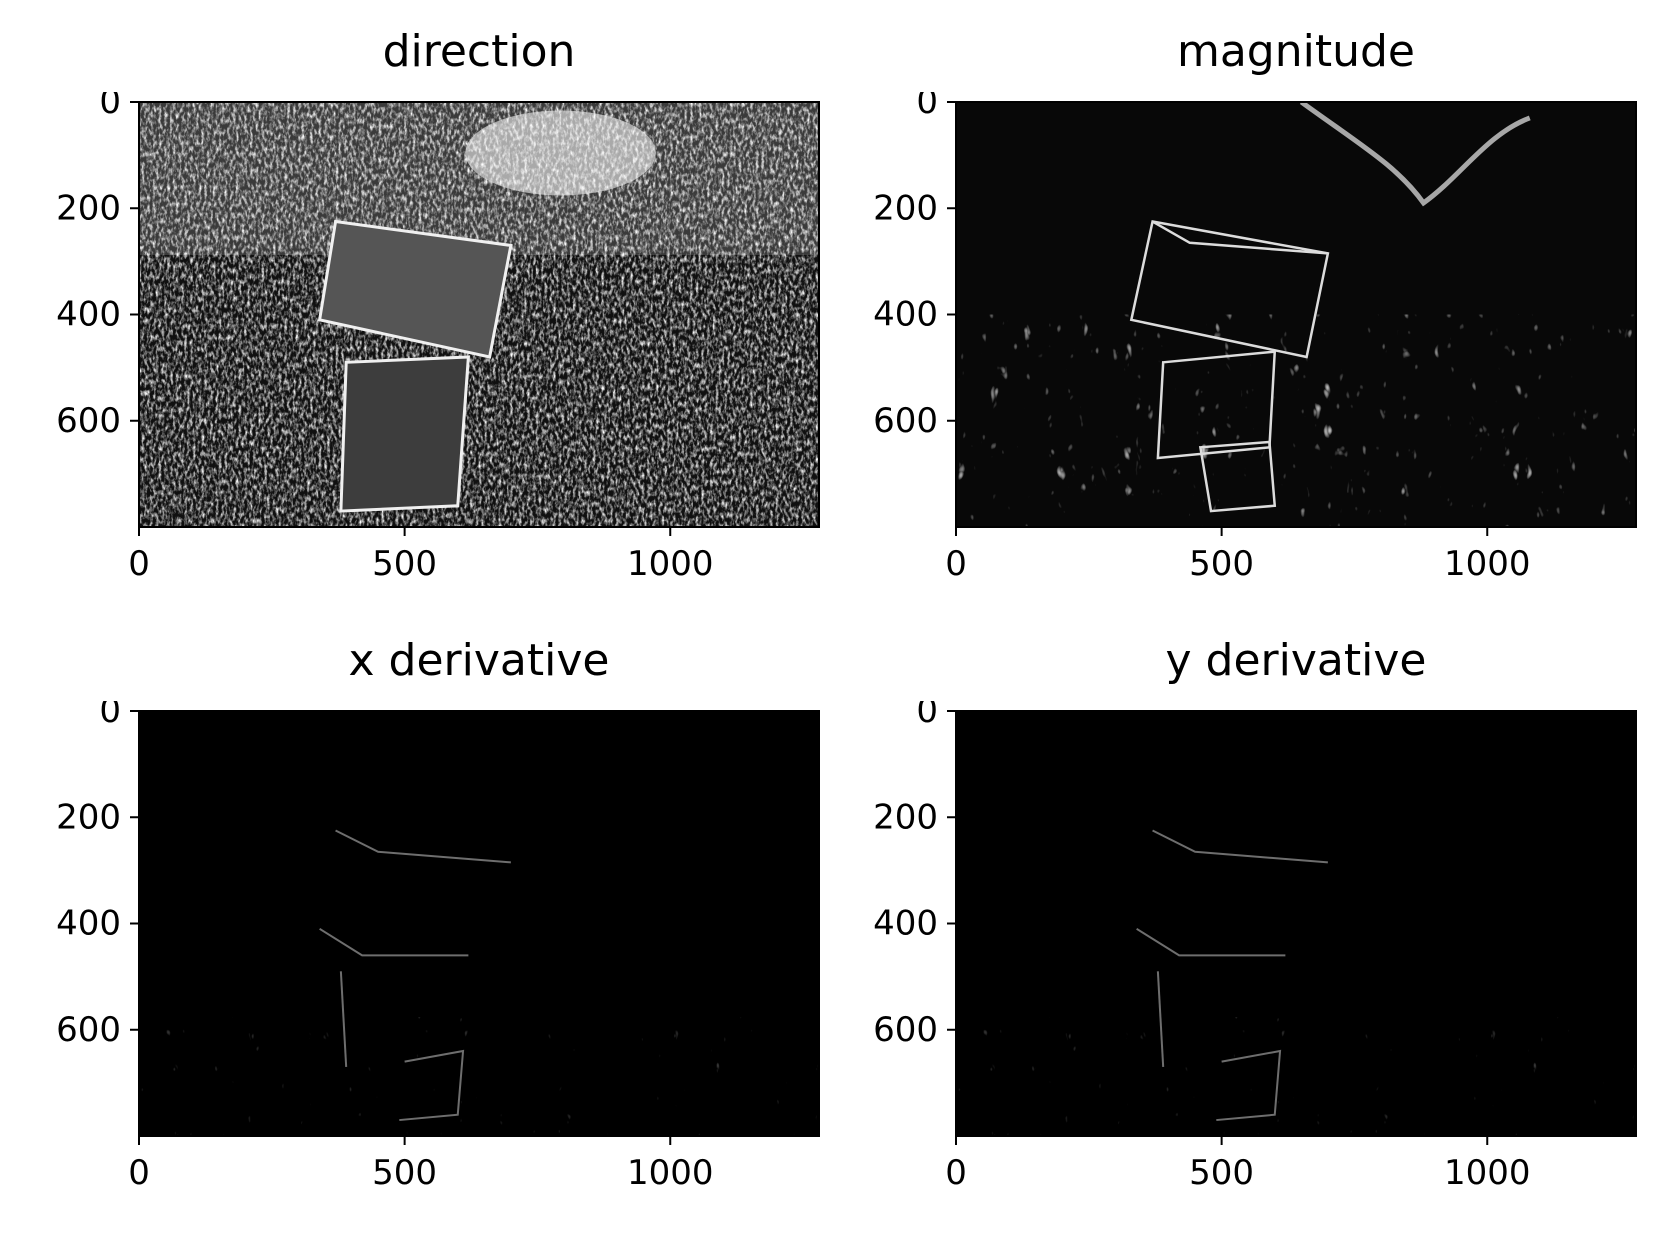  I want to click on panel-title: x derivative, so click(479, 660).